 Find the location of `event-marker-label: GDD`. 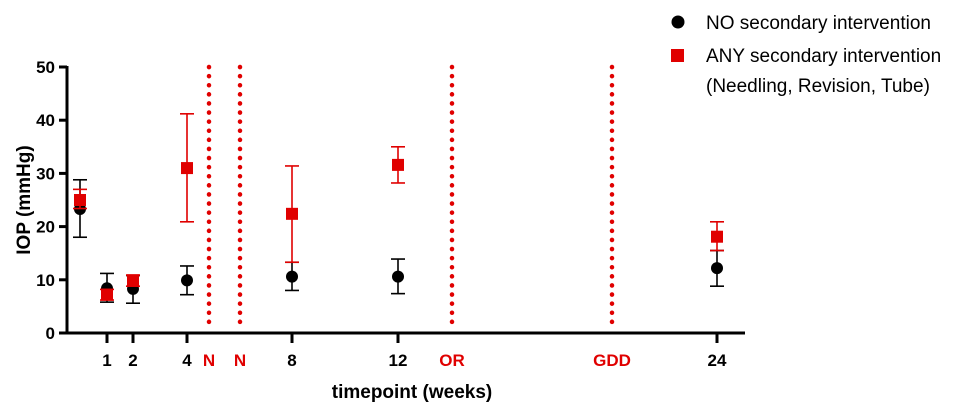

event-marker-label: GDD is located at coordinates (612, 360).